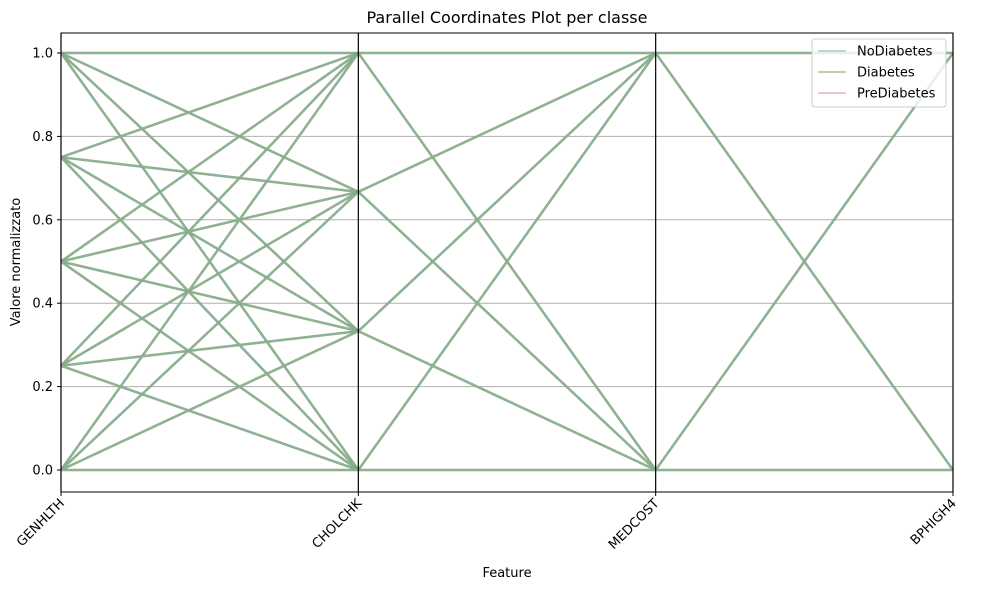  What do you see at coordinates (507, 17) in the screenshot?
I see `chart-title: Parallel Coordinates Plot per classe` at bounding box center [507, 17].